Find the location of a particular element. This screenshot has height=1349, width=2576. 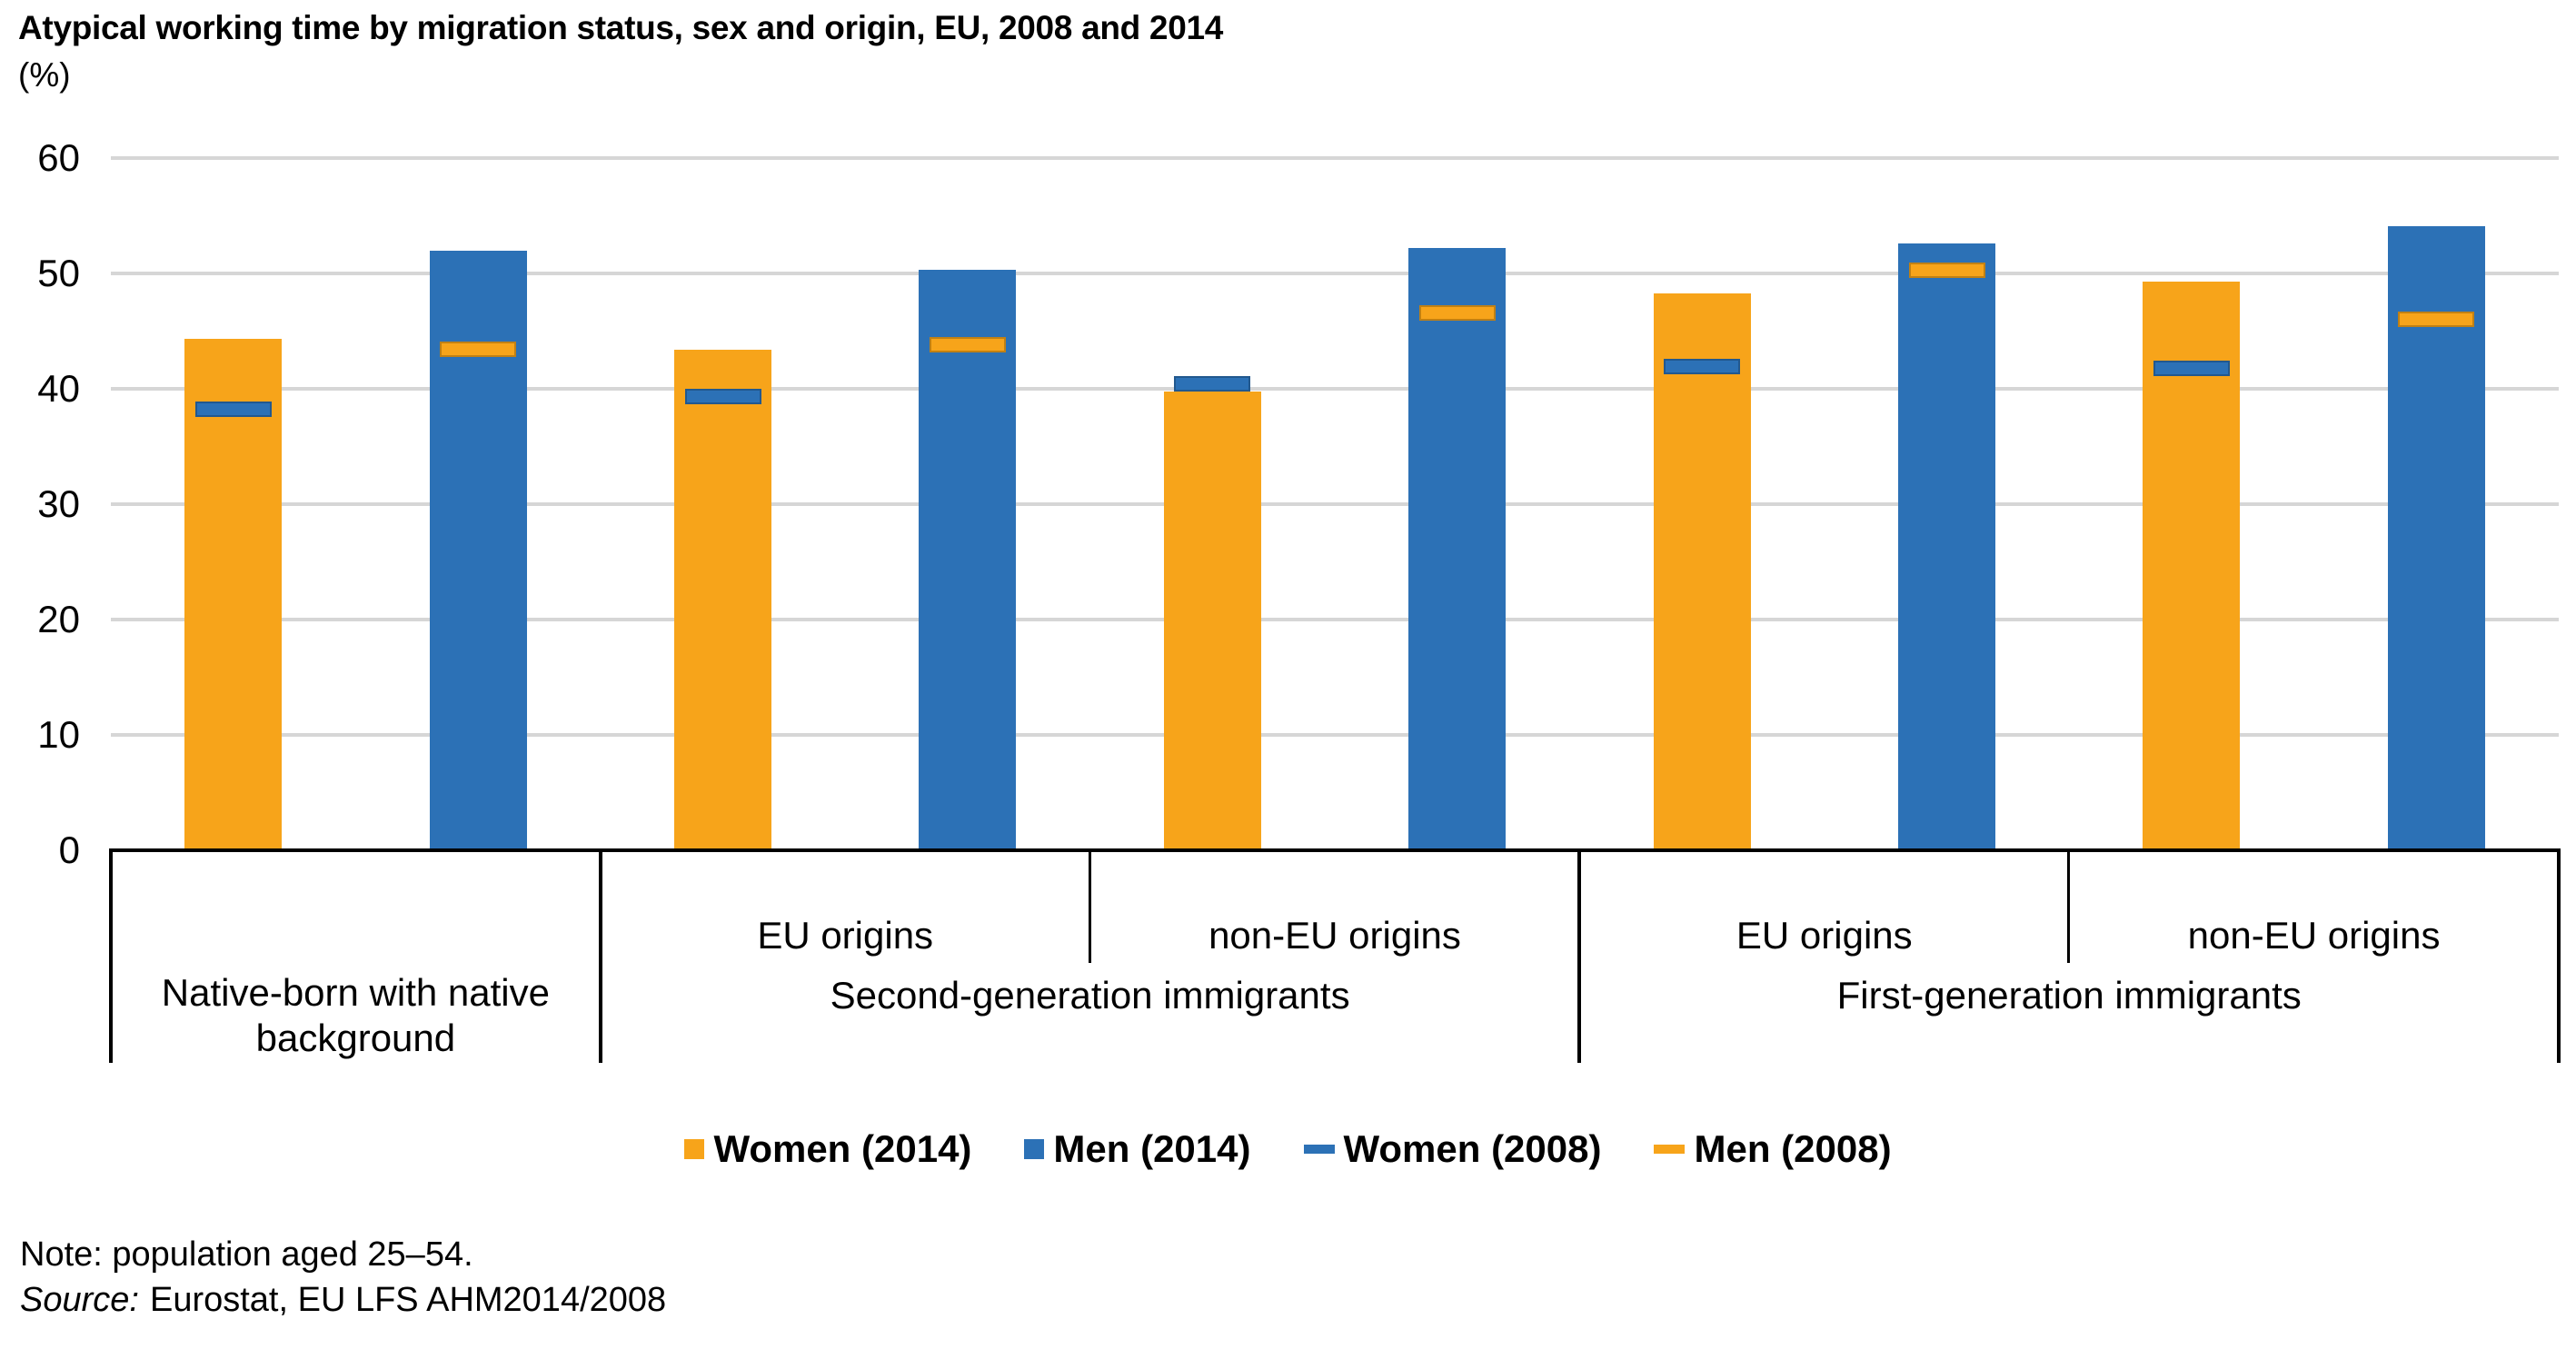

y-axis-label: 10 is located at coordinates (59, 734).